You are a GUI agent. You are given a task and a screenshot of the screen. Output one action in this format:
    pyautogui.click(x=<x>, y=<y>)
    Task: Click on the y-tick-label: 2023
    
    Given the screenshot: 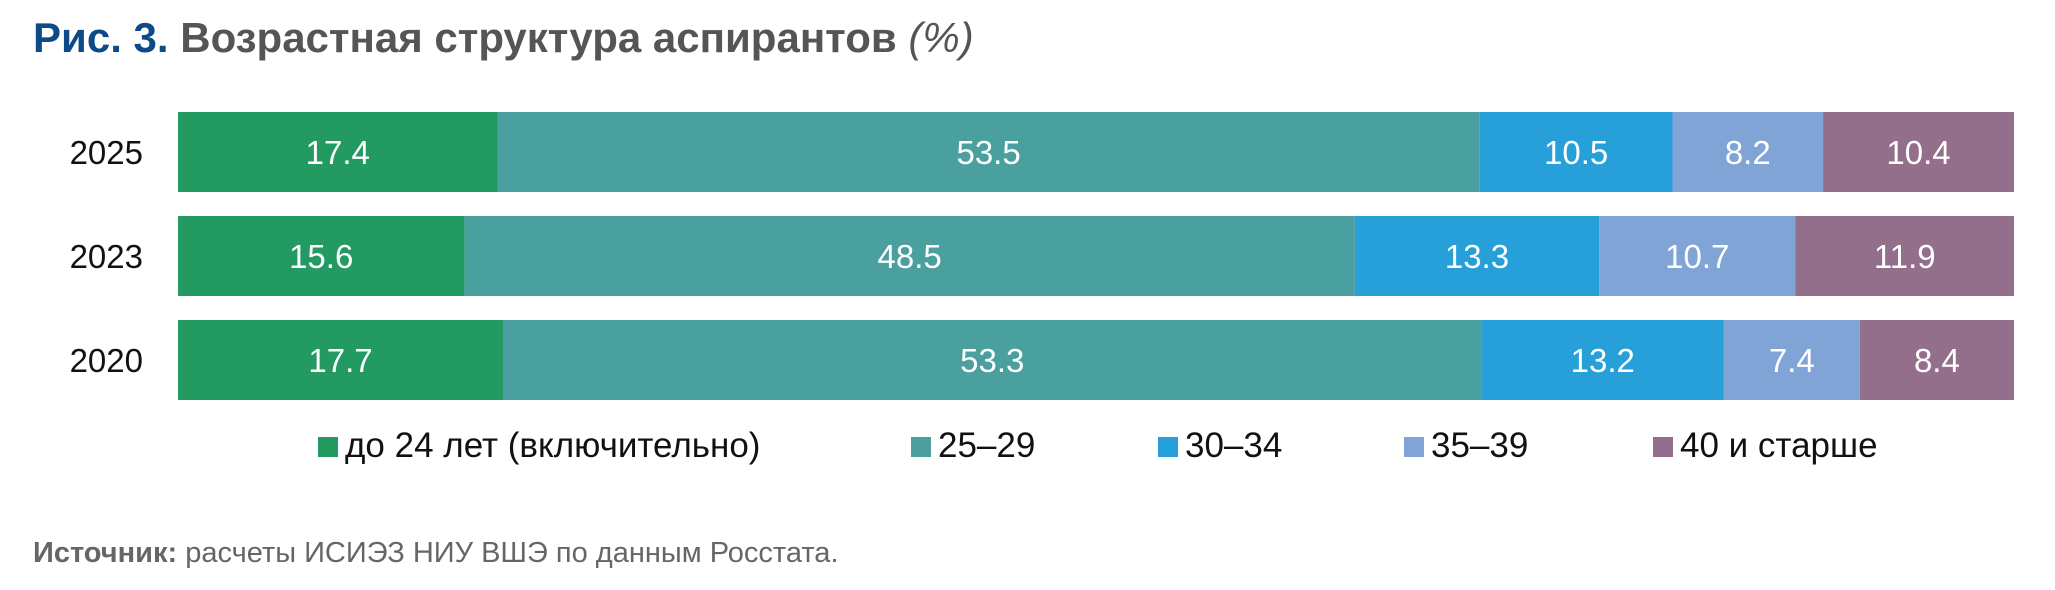 What is the action you would take?
    pyautogui.click(x=106, y=256)
    